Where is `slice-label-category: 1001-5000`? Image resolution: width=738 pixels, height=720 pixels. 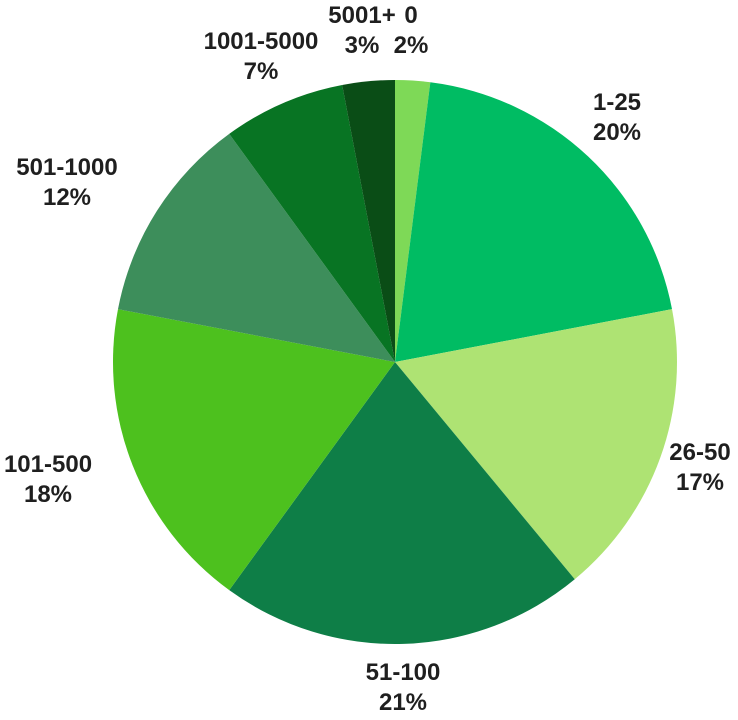 slice-label-category: 1001-5000 is located at coordinates (261, 41).